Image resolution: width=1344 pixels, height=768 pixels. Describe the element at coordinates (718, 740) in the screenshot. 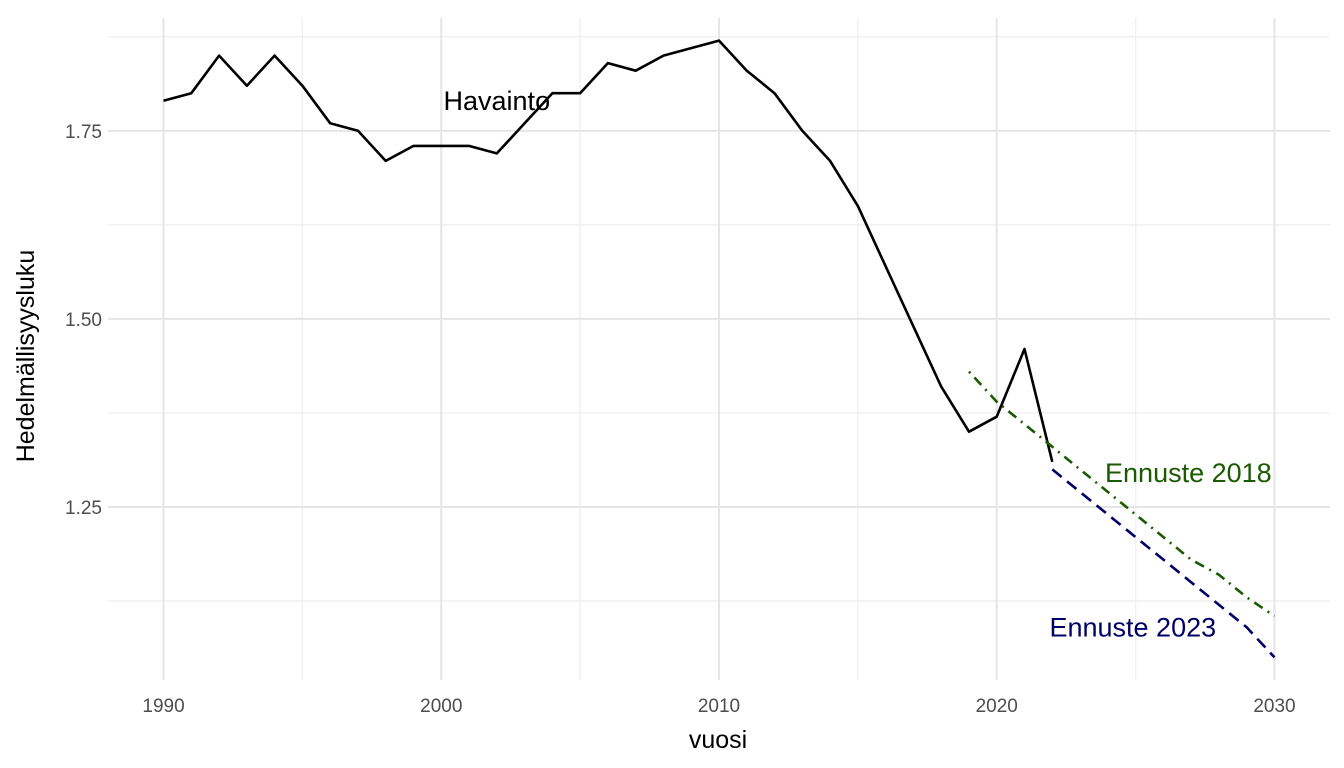

I see `x-axis-title: vuosi` at that location.